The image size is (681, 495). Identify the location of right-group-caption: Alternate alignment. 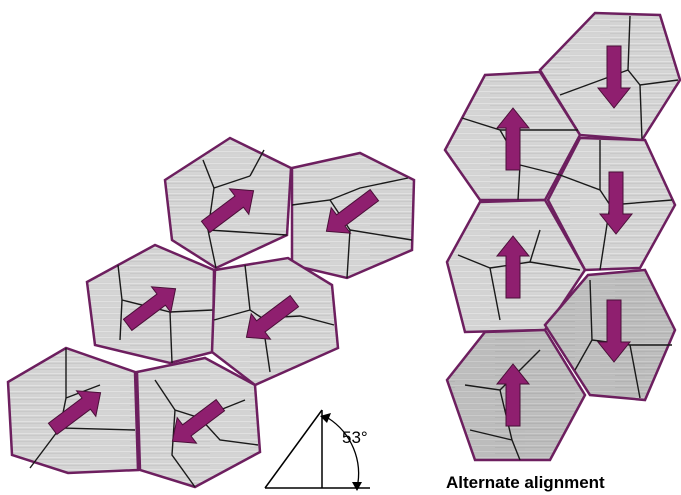
(525, 482).